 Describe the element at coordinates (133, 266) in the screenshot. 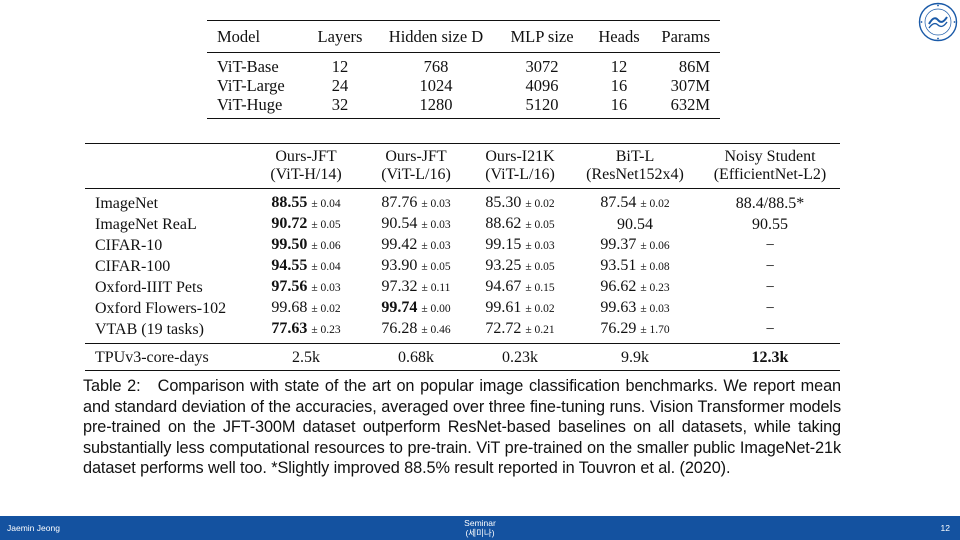

I see `dataset-name: CIFAR-100` at that location.